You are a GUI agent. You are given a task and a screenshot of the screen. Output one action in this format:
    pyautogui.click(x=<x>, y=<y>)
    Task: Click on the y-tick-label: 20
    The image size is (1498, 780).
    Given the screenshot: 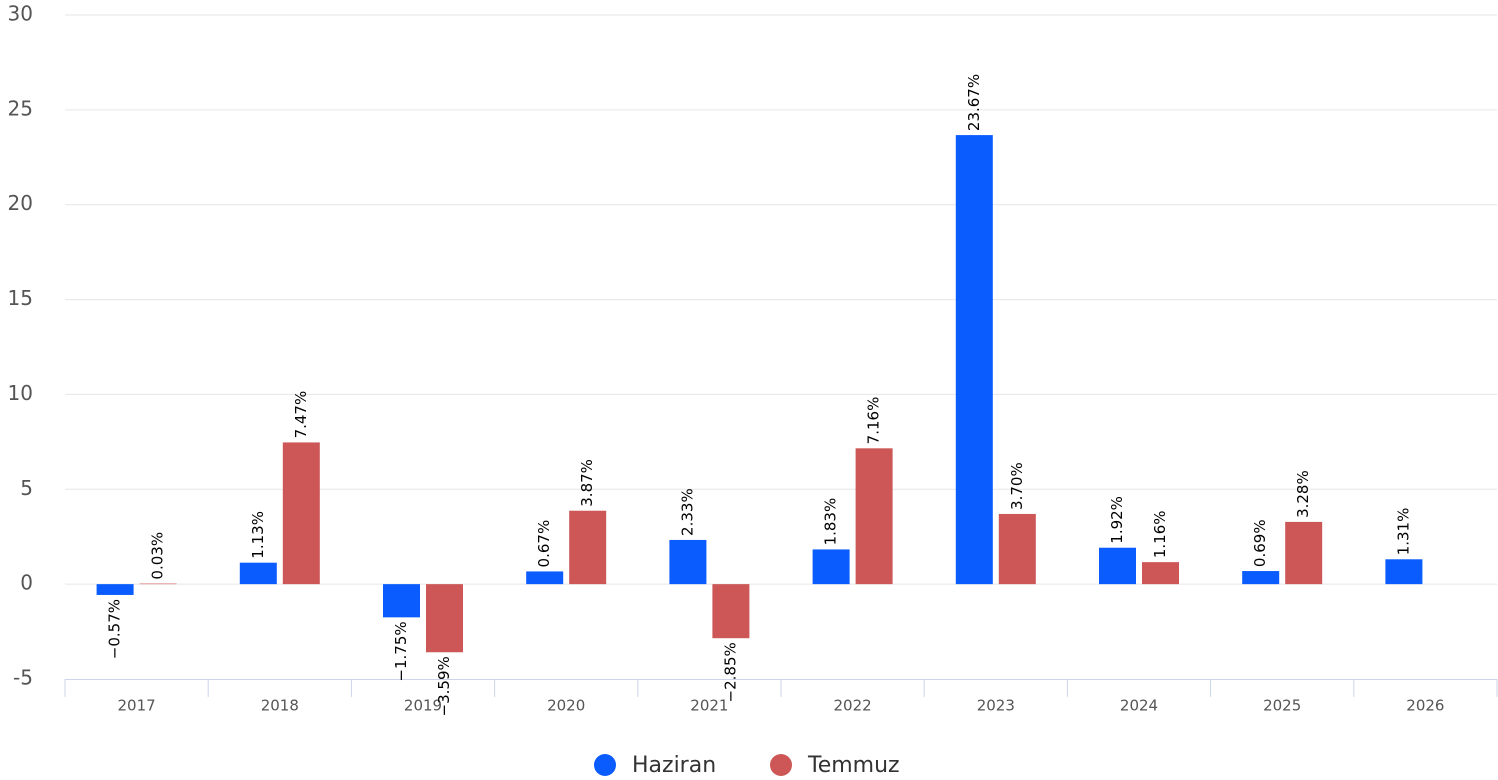 What is the action you would take?
    pyautogui.click(x=20, y=203)
    